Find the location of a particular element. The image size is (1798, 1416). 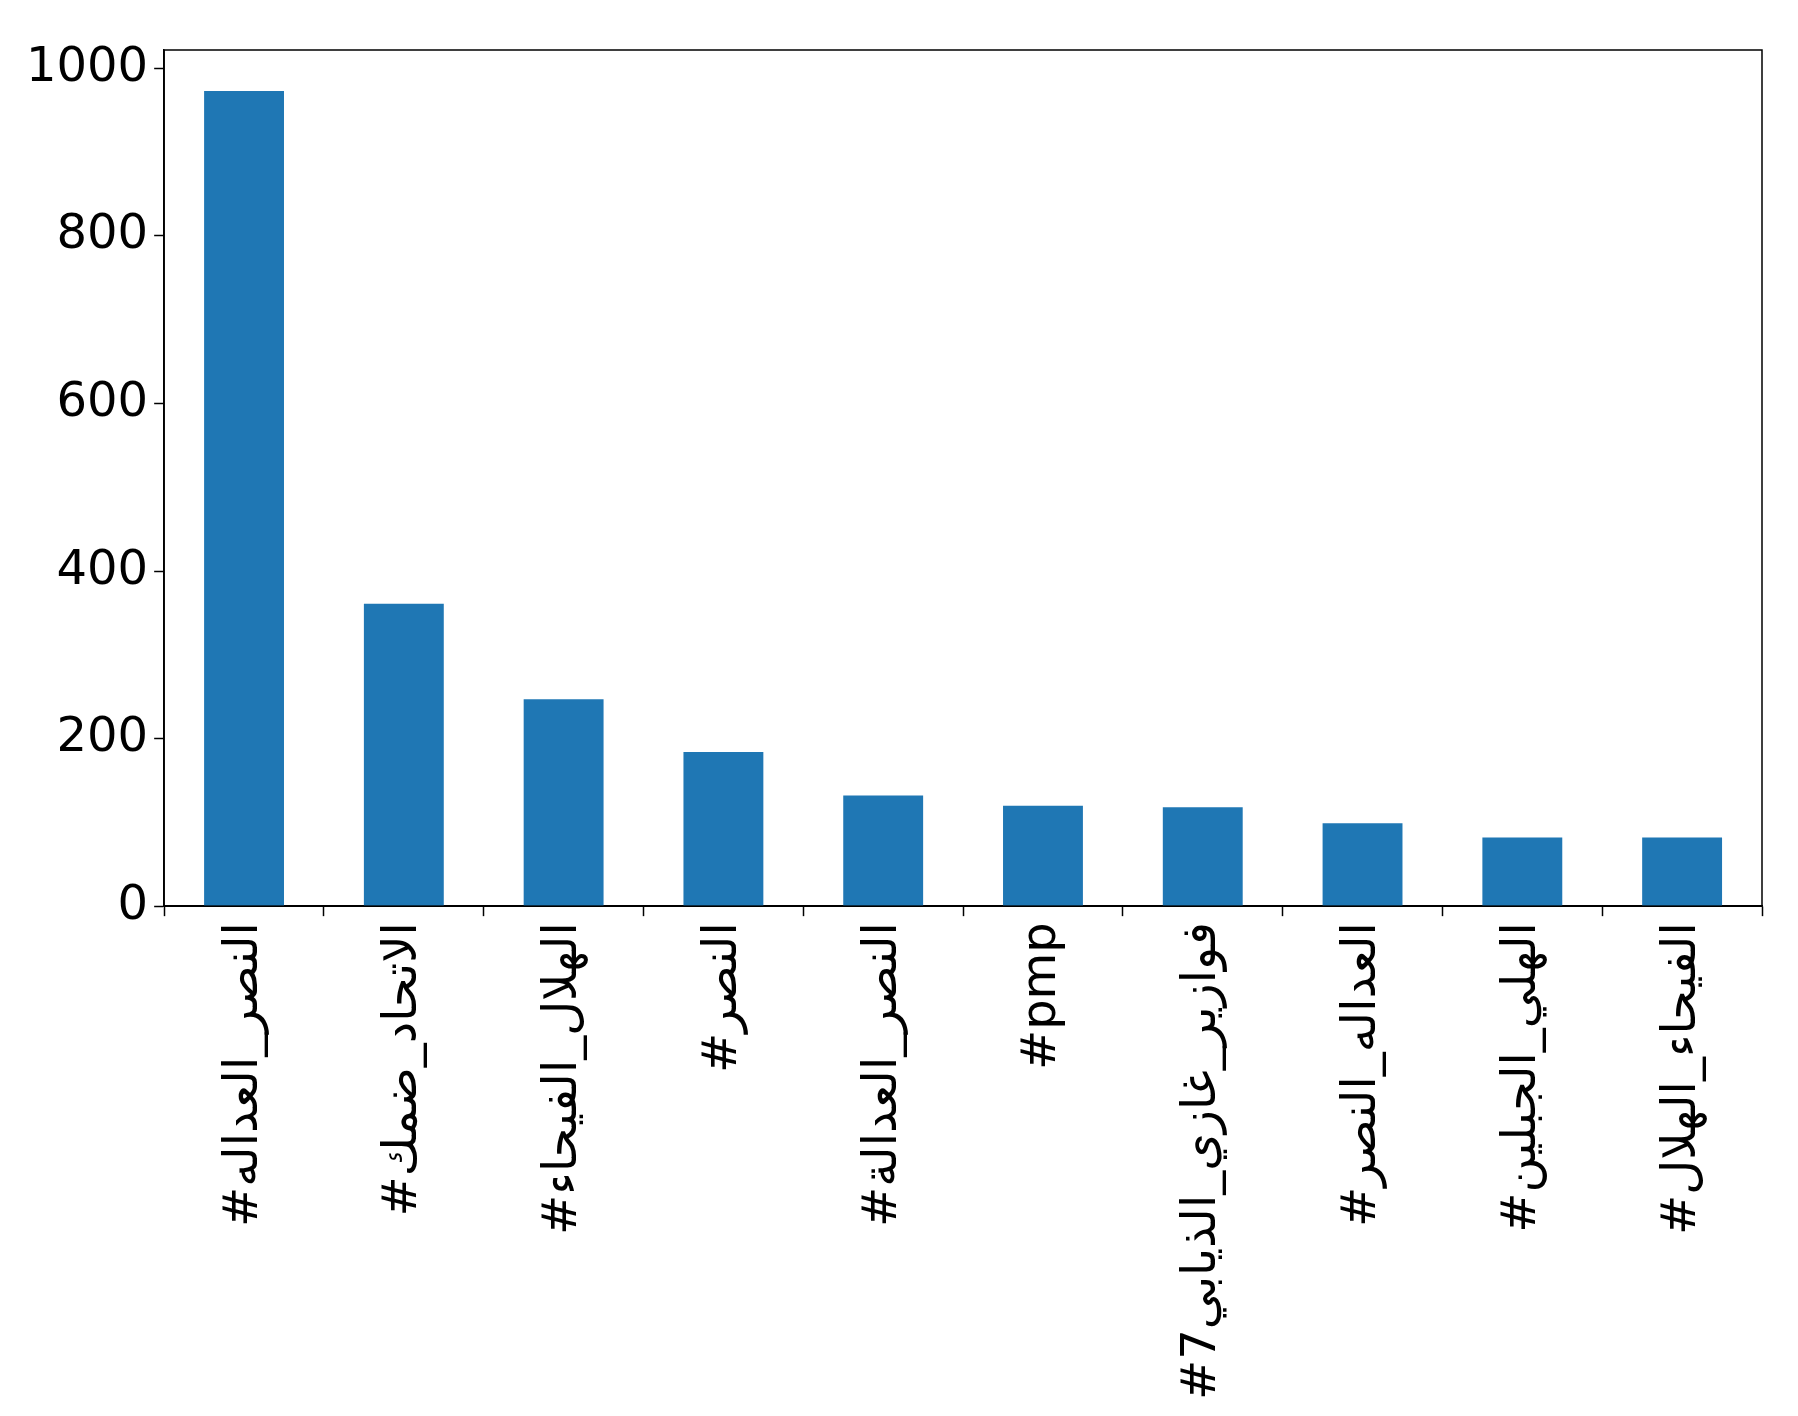

x-tick-label: #الهلال_الفيحاء is located at coordinates (560, 1078).